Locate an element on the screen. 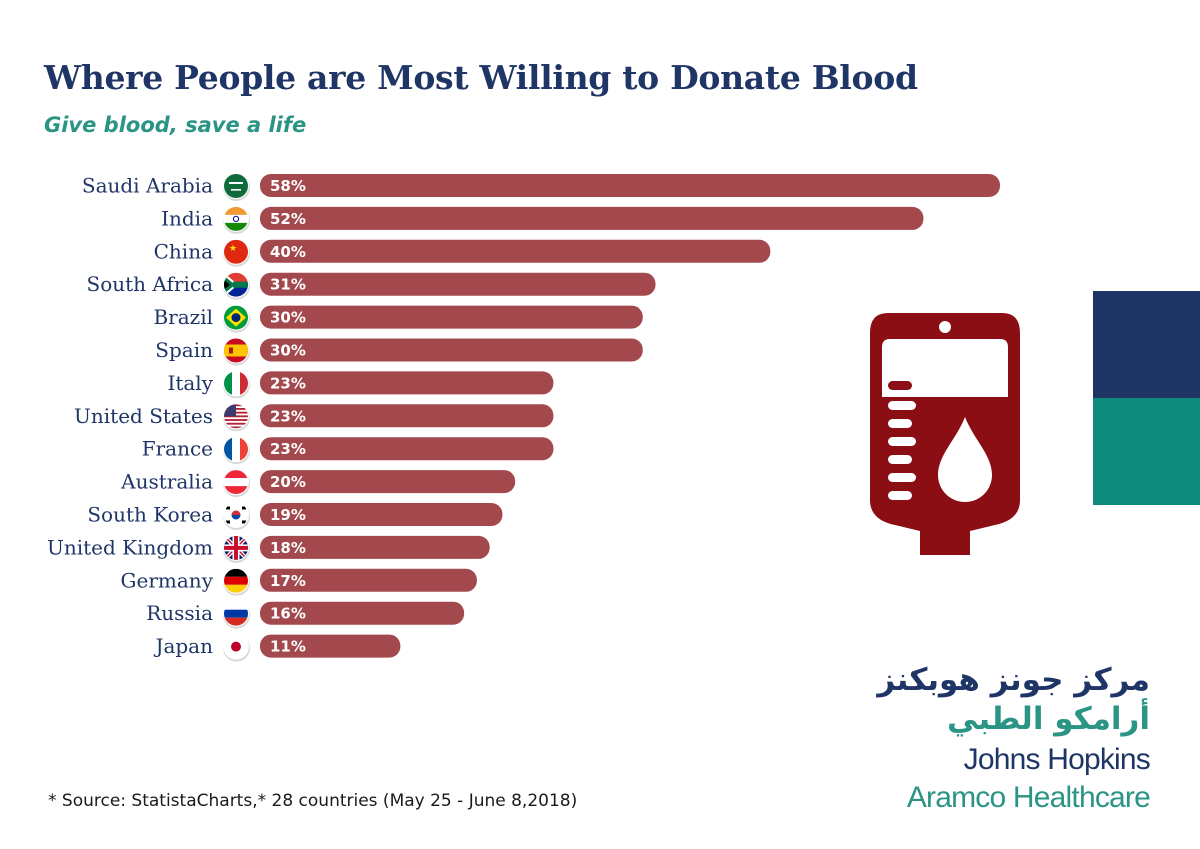 Image resolution: width=1200 pixels, height=849 pixels. bar-value-label: 20% is located at coordinates (288, 482).